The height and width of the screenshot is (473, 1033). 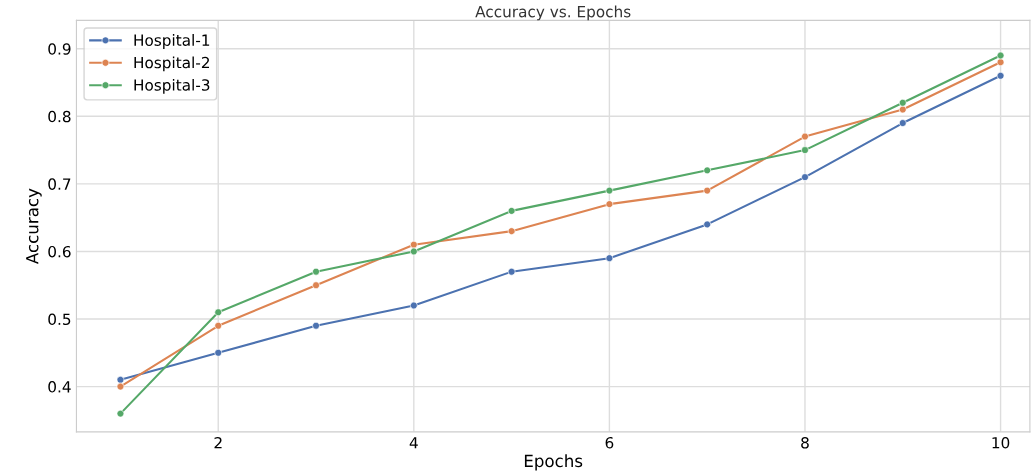 I want to click on y-axis-title: Accuracy, so click(x=34, y=226).